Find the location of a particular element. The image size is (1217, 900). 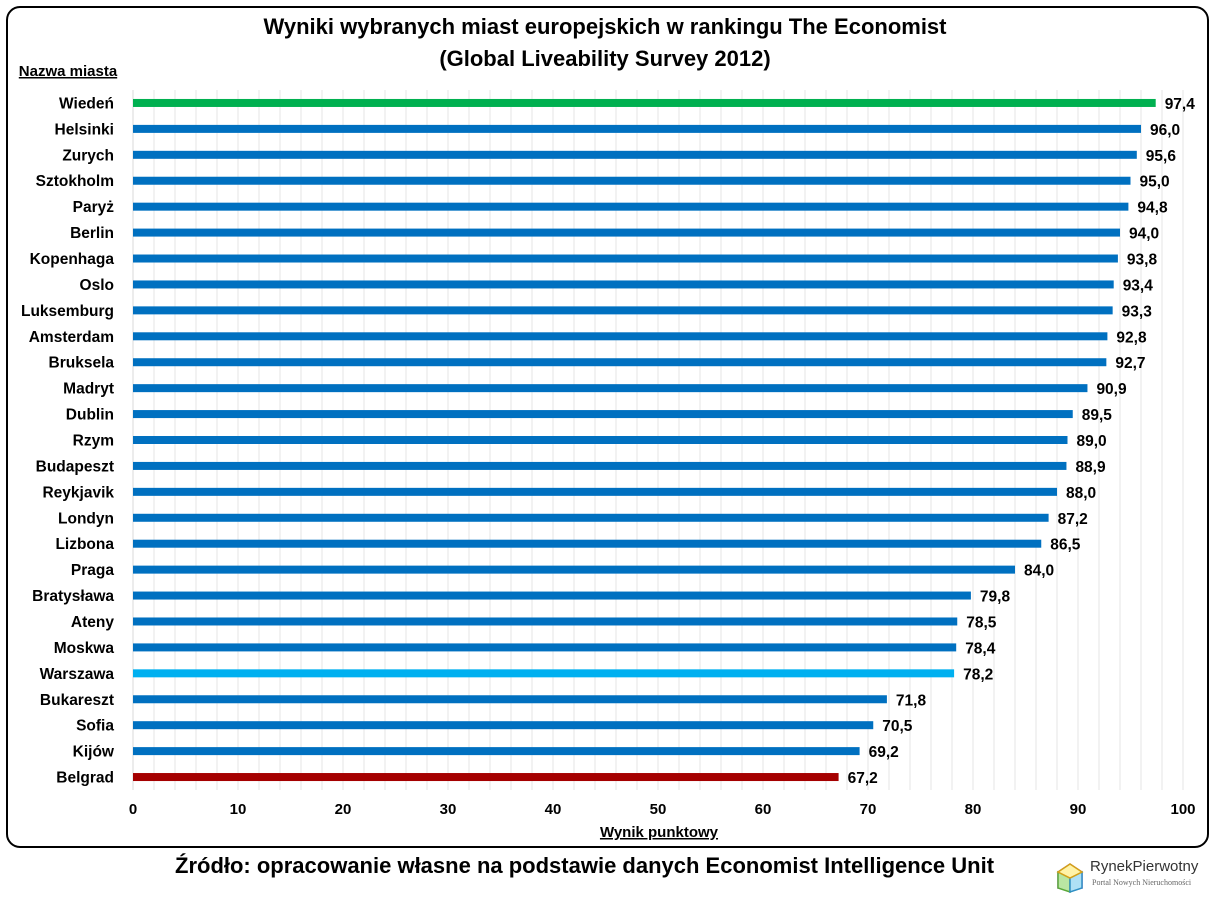

x-tick-label: 80 is located at coordinates (973, 809).